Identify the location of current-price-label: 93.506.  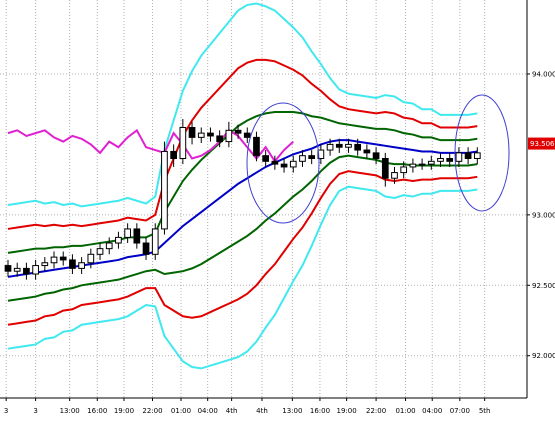
(542, 144).